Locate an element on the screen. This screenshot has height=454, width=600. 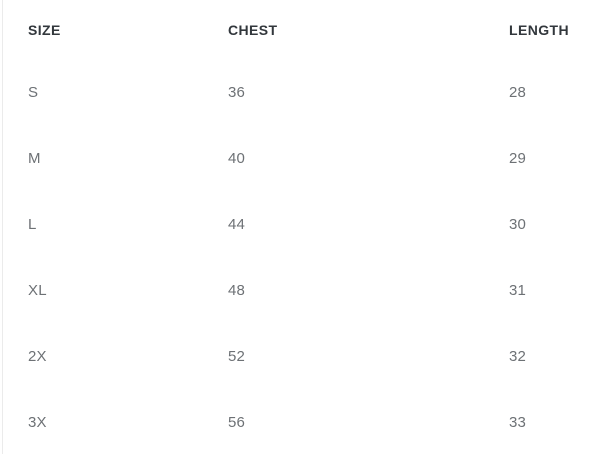
table-row-cell-length: 32 is located at coordinates (518, 356).